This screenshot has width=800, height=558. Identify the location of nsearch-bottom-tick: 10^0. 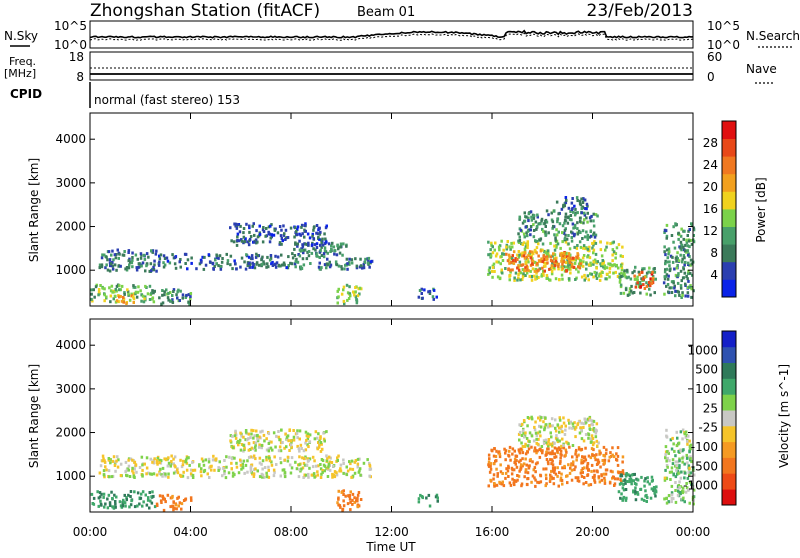
(723, 45).